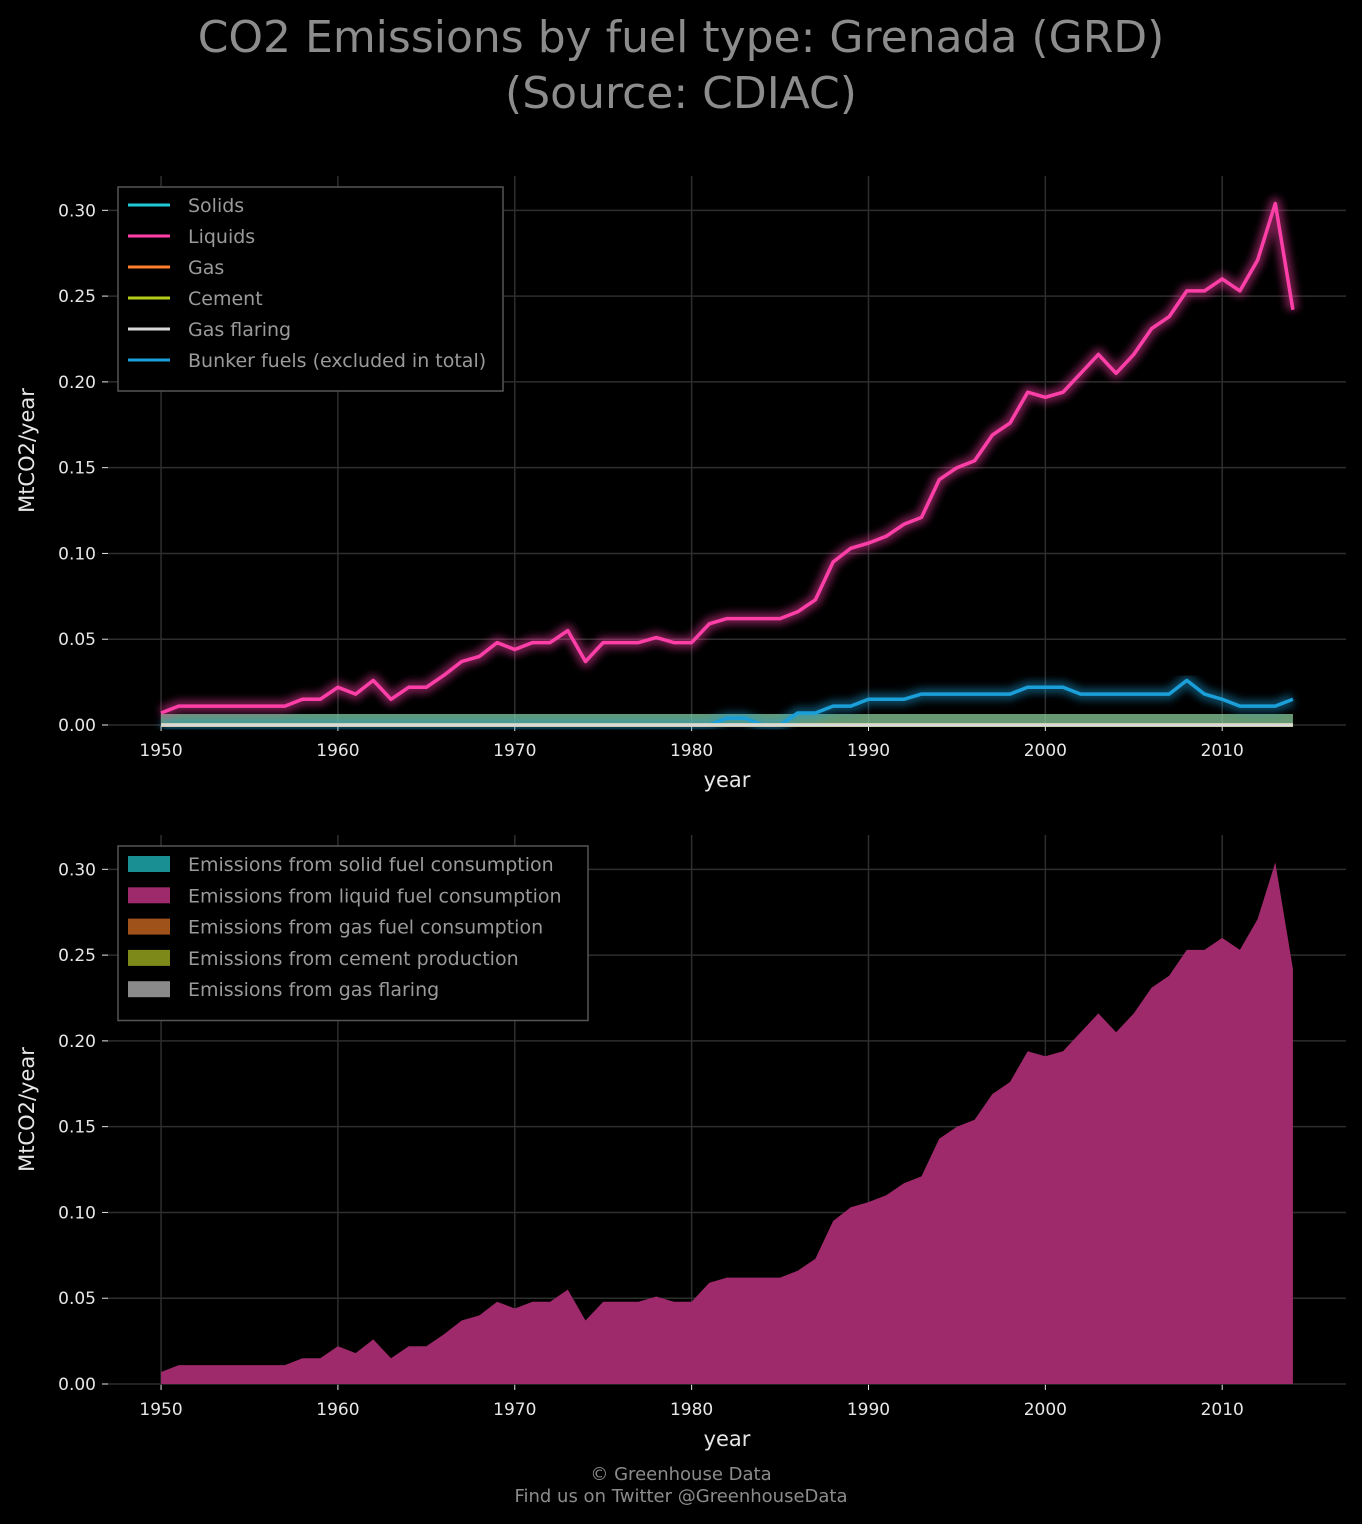 Image resolution: width=1362 pixels, height=1524 pixels. What do you see at coordinates (225, 299) in the screenshot?
I see `legend-label: Cement` at bounding box center [225, 299].